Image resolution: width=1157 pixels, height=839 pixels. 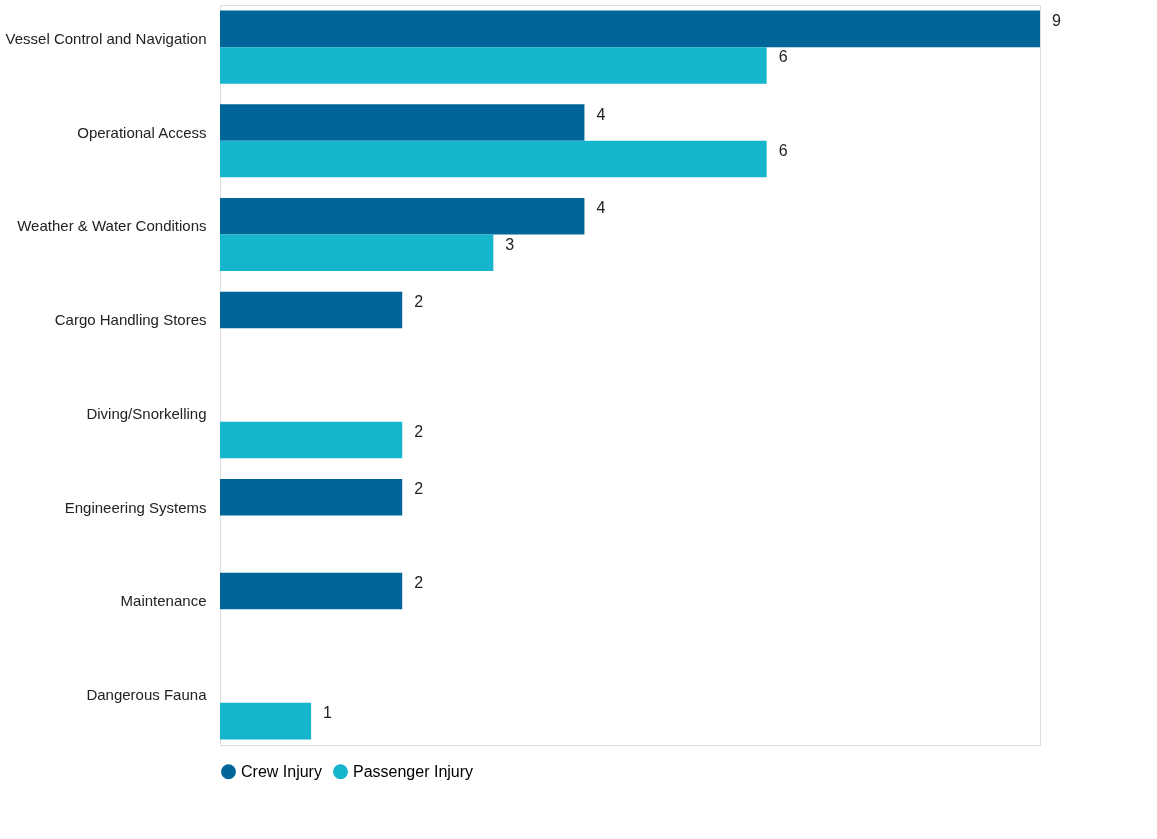 I want to click on legend-label: Crew Injury, so click(x=281, y=771).